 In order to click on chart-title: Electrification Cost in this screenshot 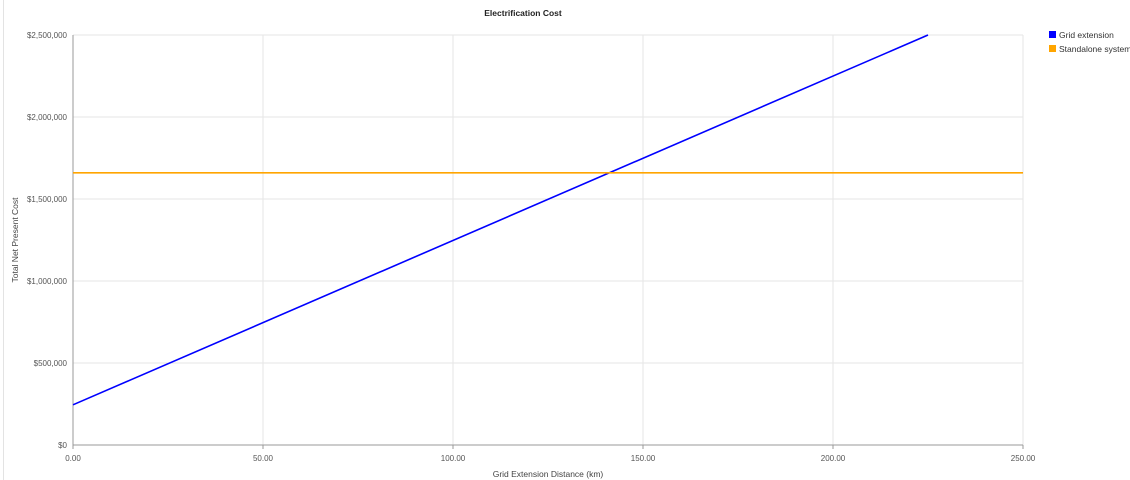, I will do `click(523, 13)`.